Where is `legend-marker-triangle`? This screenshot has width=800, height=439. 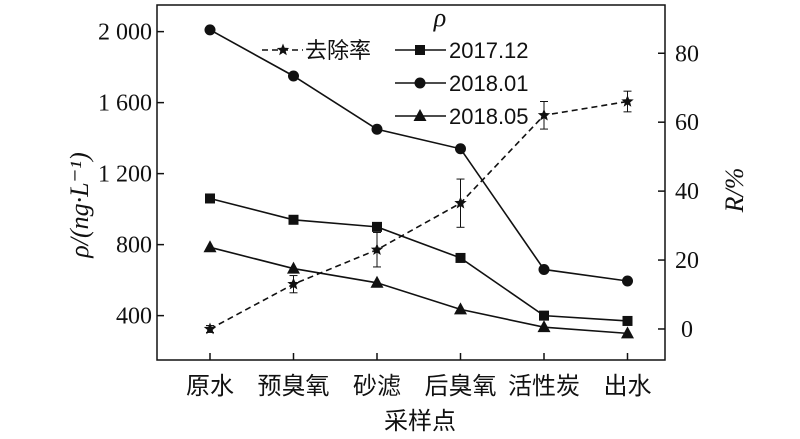 legend-marker-triangle is located at coordinates (420, 115).